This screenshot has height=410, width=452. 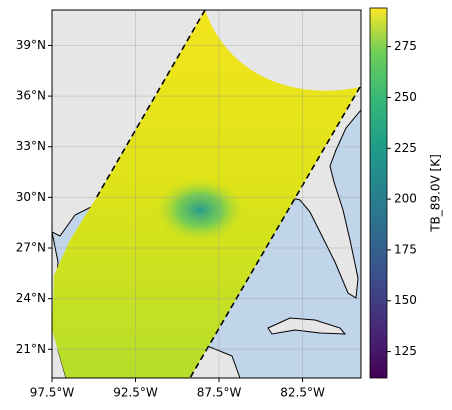 I want to click on colorbar-tick-label: 200, so click(x=405, y=199).